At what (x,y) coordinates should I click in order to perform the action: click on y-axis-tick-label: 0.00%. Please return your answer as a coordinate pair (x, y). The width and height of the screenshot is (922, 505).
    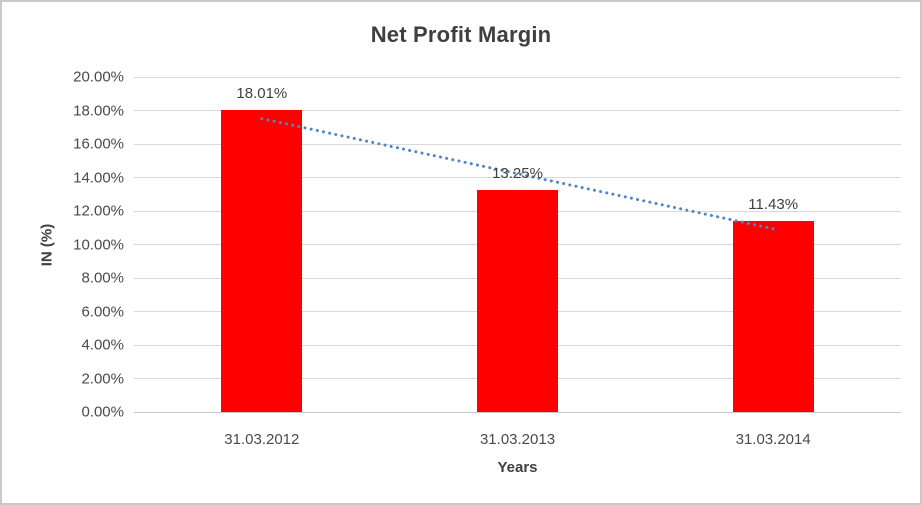
    Looking at the image, I should click on (102, 412).